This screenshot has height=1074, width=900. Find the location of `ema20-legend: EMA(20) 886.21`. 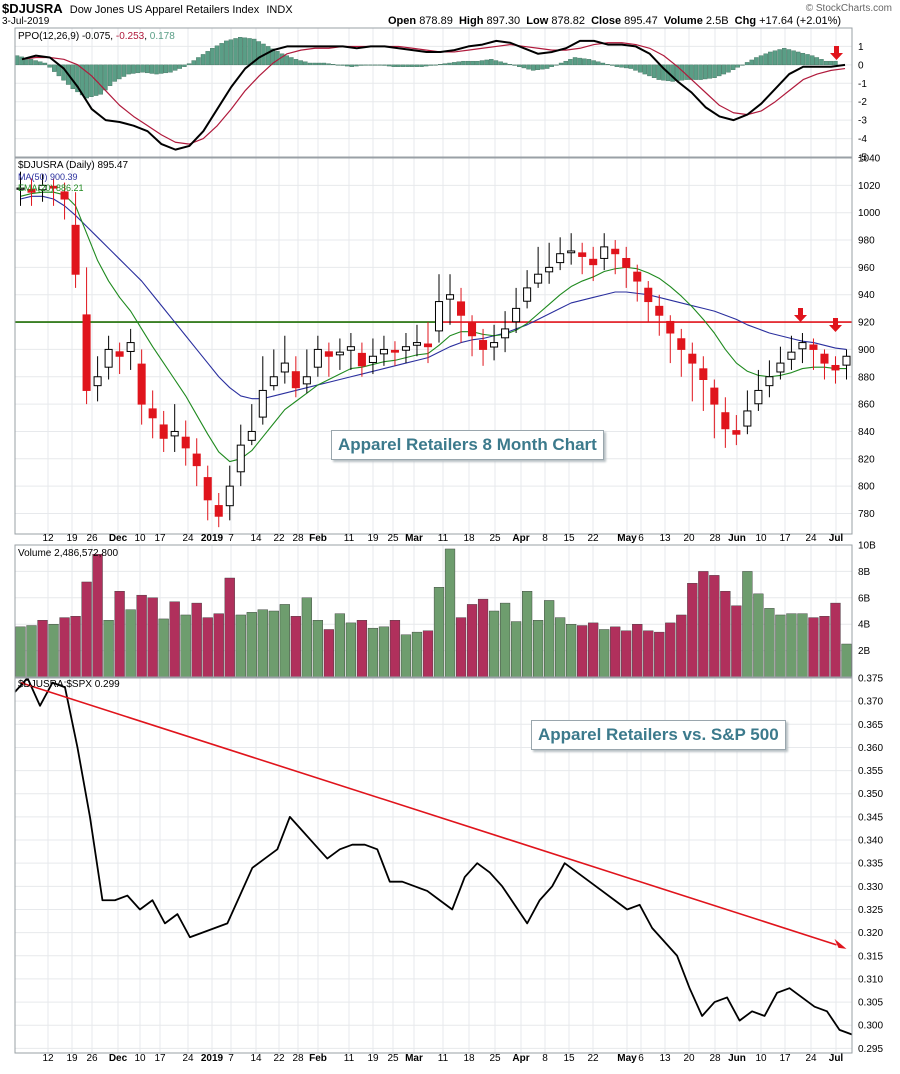

ema20-legend: EMA(20) 886.21 is located at coordinates (51, 188).